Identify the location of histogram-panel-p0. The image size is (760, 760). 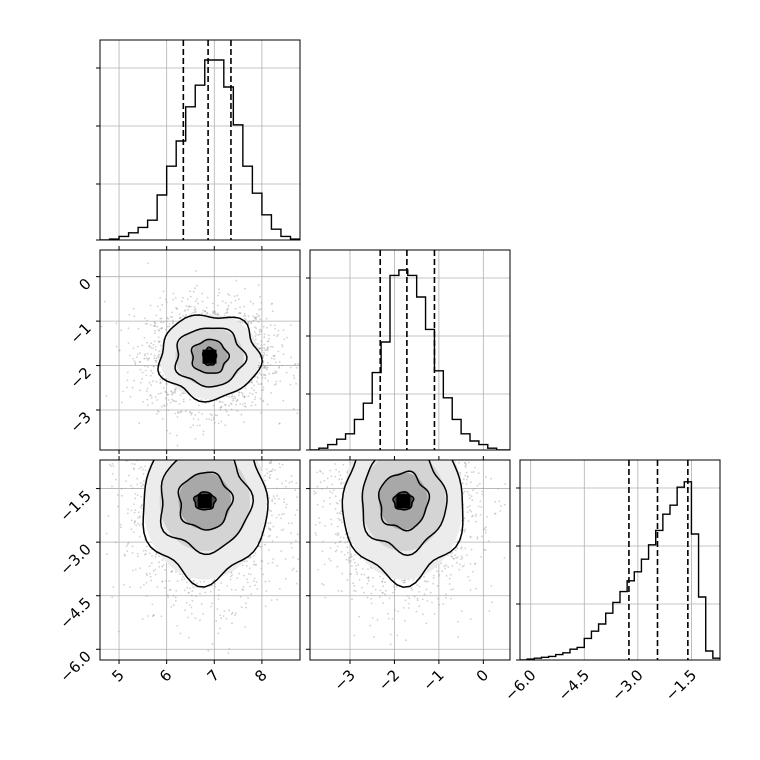
(198, 140).